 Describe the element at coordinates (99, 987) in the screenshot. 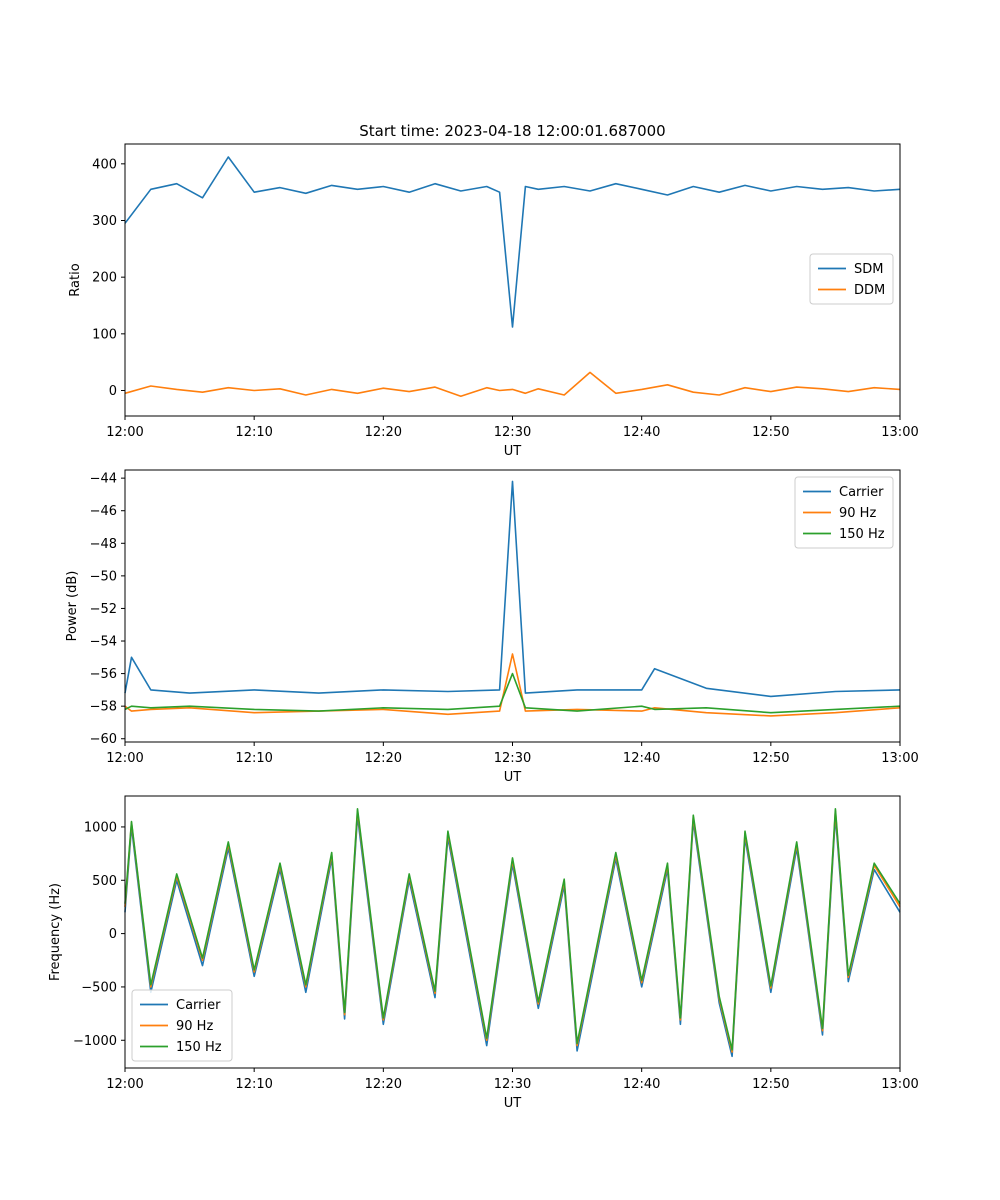

I see `y-tick-label: −500` at that location.